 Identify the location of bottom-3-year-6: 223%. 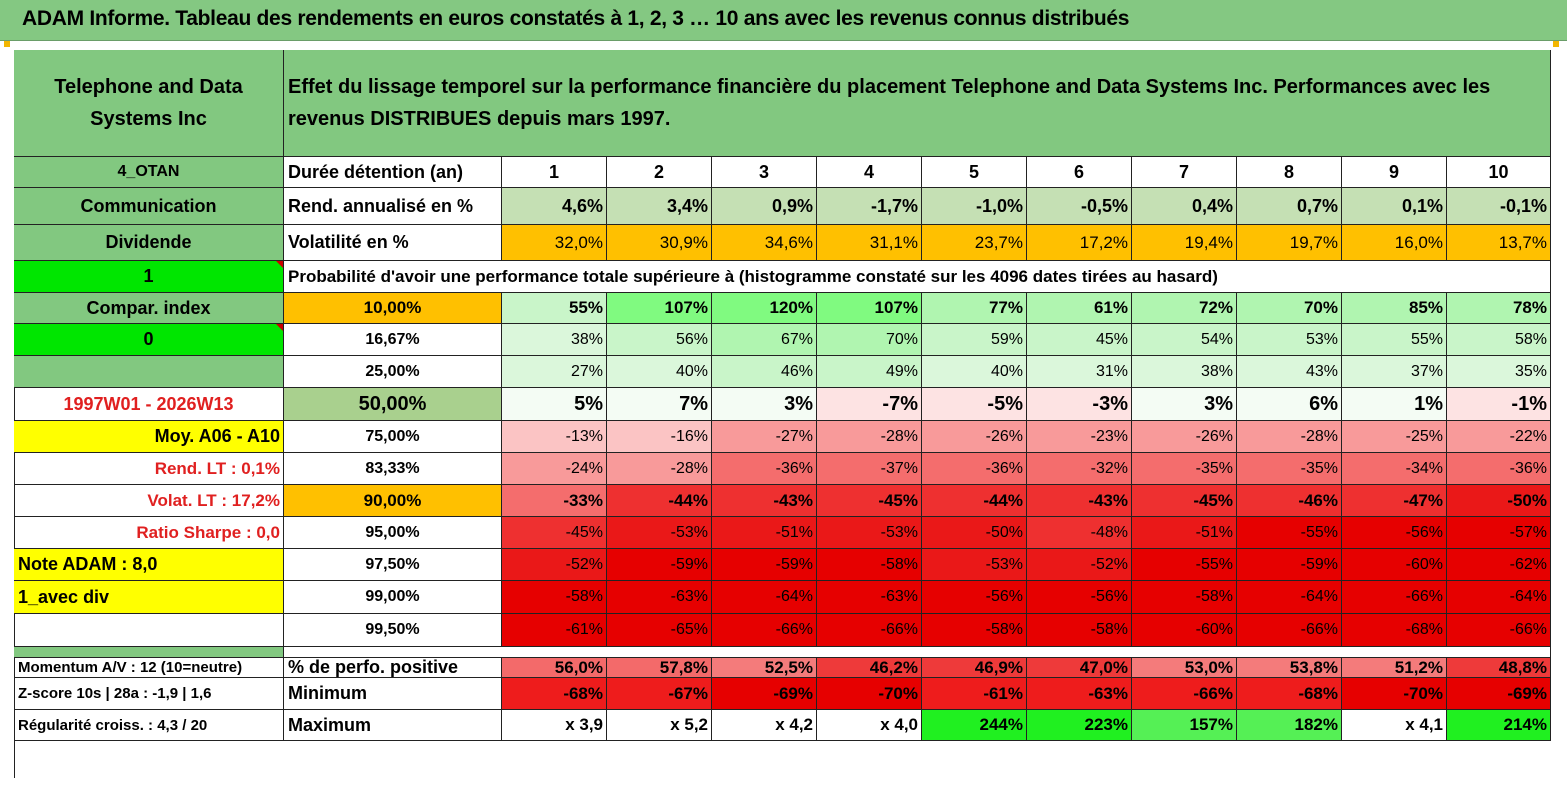
(1079, 725).